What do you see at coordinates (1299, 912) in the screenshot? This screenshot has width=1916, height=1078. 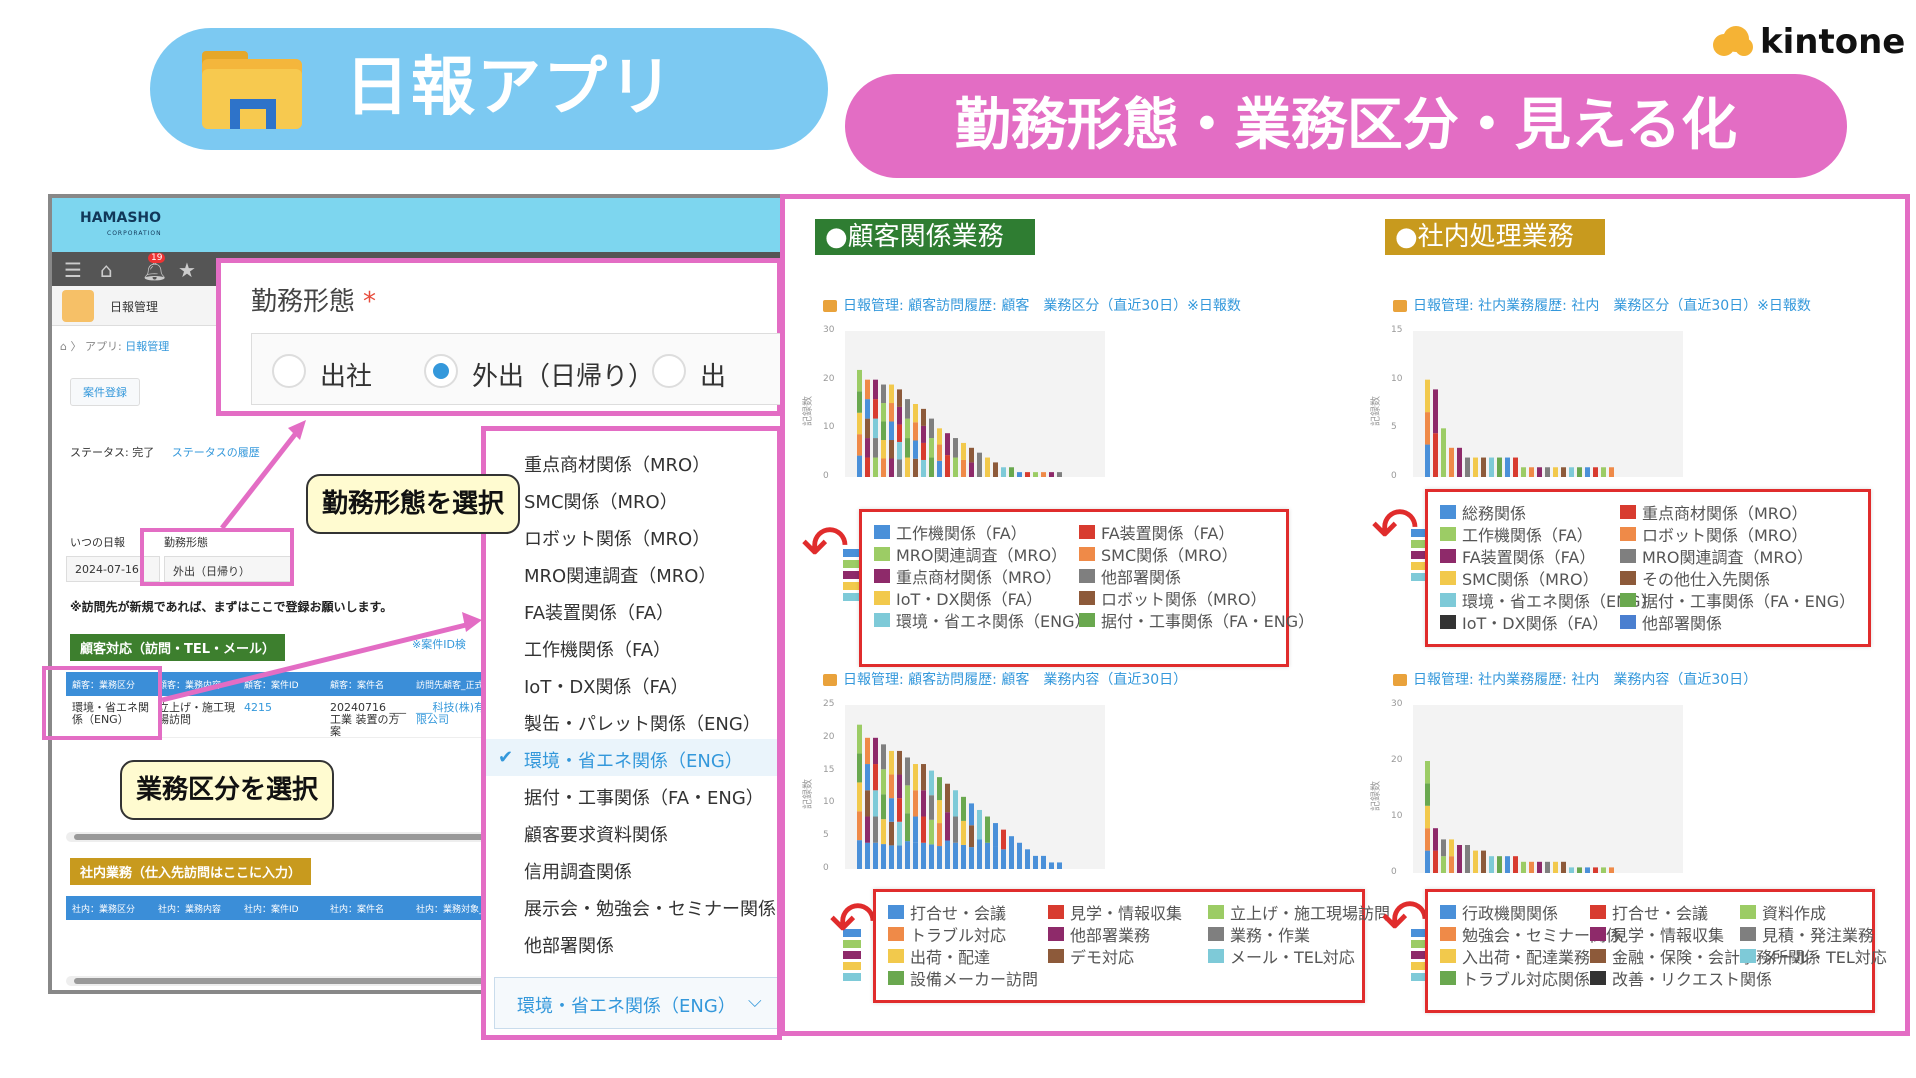 I see `legend-item: 立上げ・施工現場訪問` at bounding box center [1299, 912].